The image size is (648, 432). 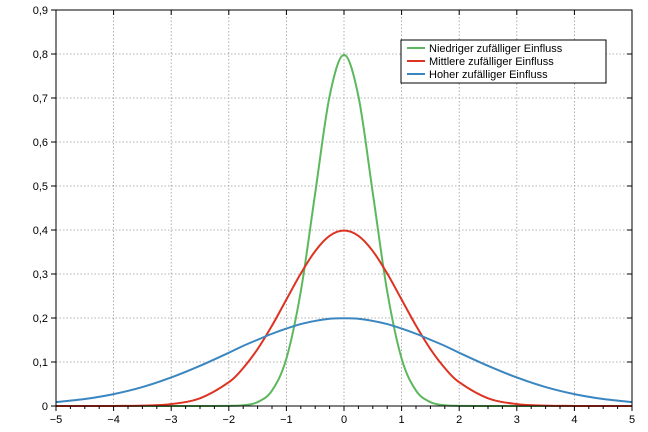 I want to click on legend-box, so click(x=503, y=61).